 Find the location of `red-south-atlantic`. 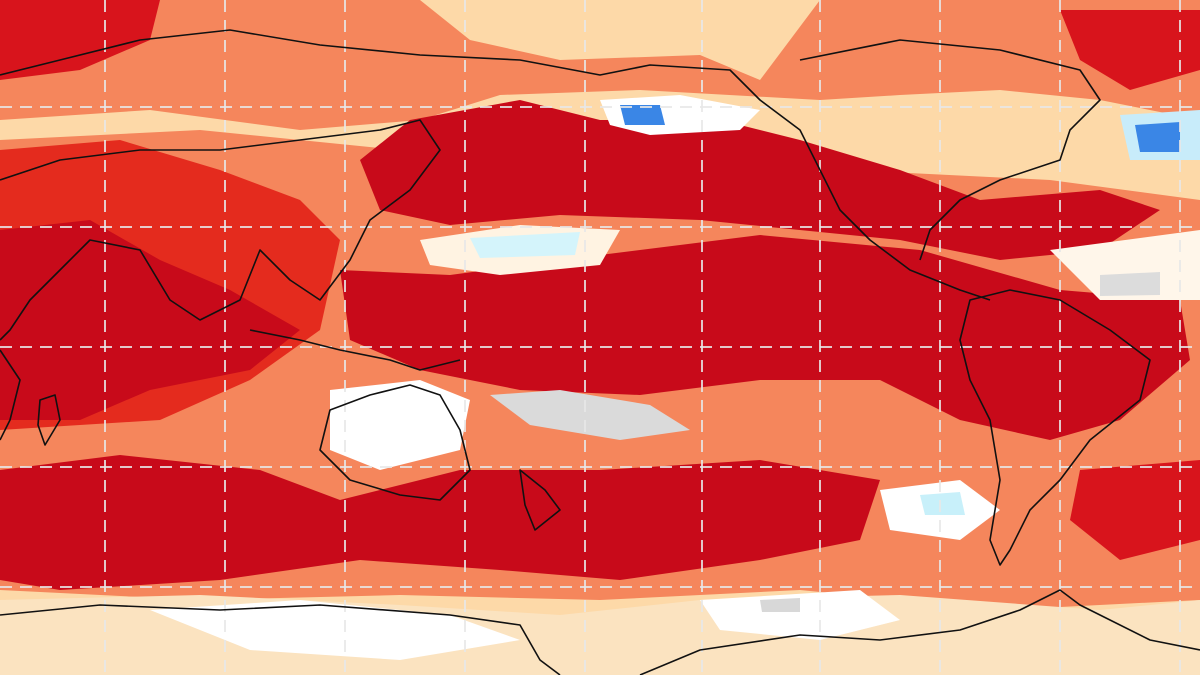

red-south-atlantic is located at coordinates (1135, 510).